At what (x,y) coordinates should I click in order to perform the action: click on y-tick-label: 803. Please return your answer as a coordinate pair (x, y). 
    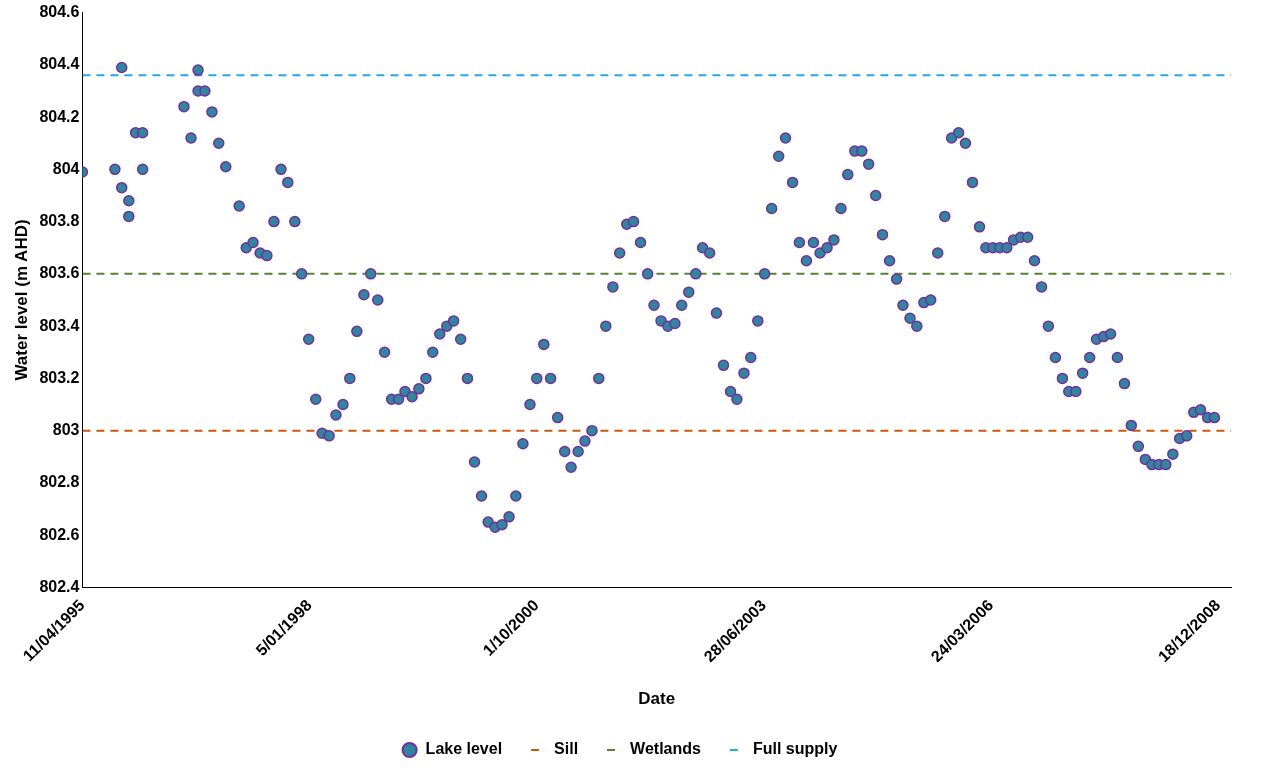
    Looking at the image, I should click on (66, 430).